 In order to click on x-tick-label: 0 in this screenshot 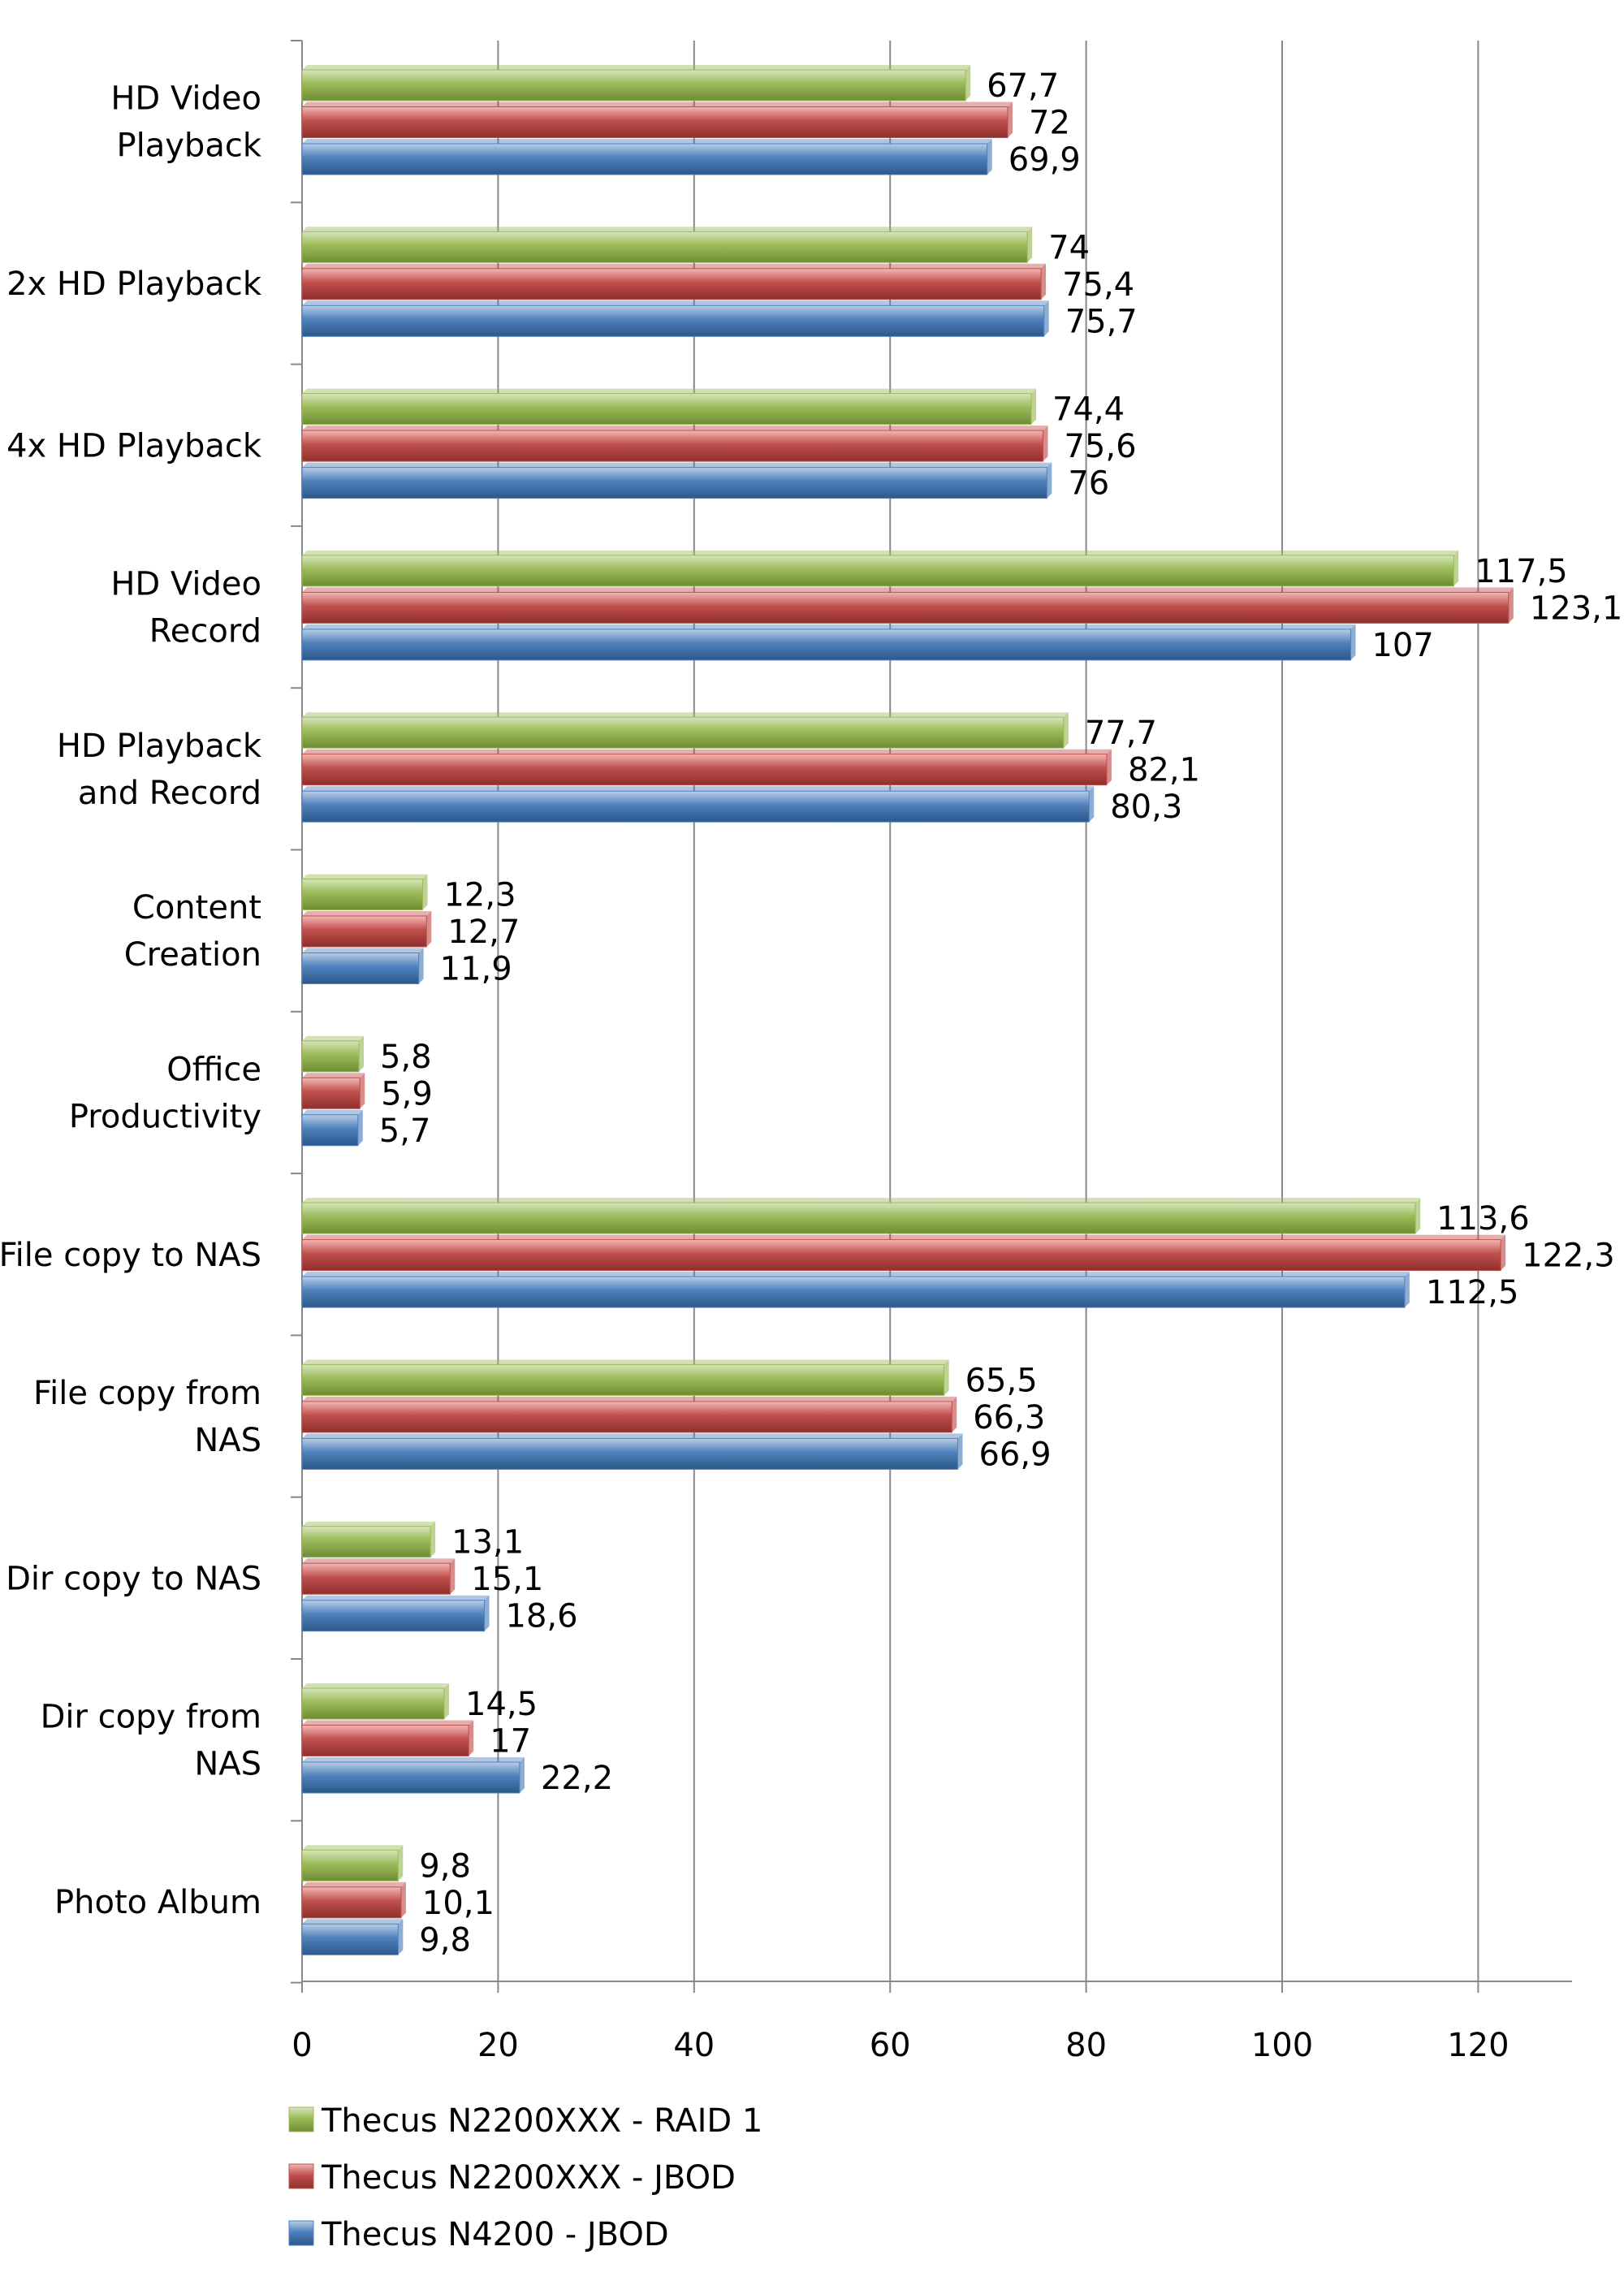, I will do `click(302, 2045)`.